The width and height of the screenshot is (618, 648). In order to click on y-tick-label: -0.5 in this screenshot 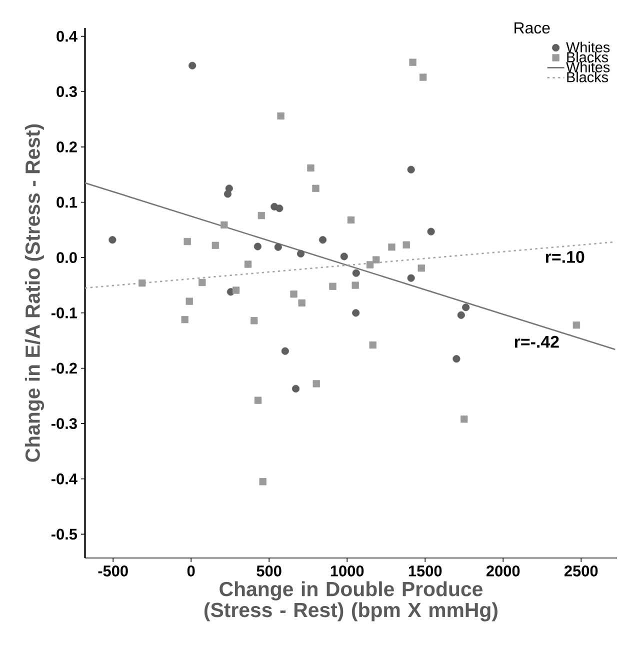, I will do `click(64, 534)`.